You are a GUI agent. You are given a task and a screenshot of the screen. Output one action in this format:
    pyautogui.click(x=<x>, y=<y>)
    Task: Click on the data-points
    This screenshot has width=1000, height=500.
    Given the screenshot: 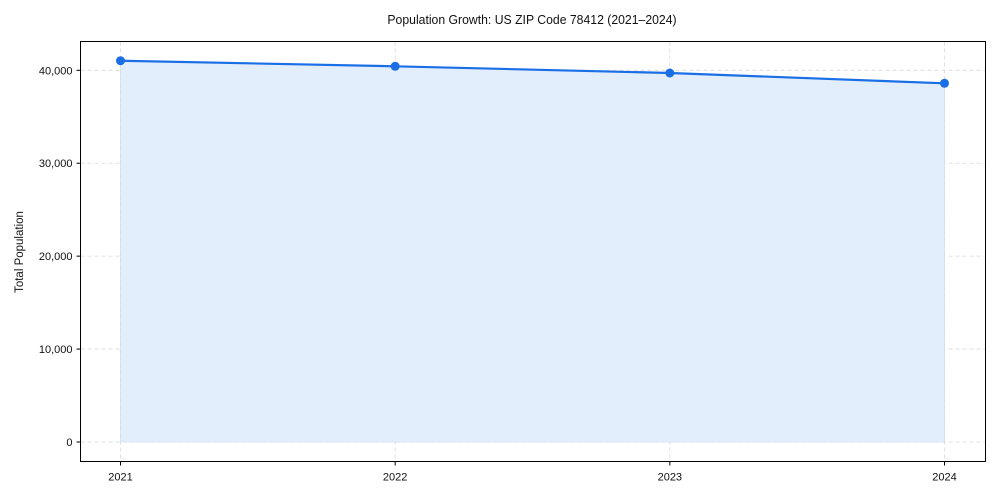 What is the action you would take?
    pyautogui.click(x=532, y=72)
    